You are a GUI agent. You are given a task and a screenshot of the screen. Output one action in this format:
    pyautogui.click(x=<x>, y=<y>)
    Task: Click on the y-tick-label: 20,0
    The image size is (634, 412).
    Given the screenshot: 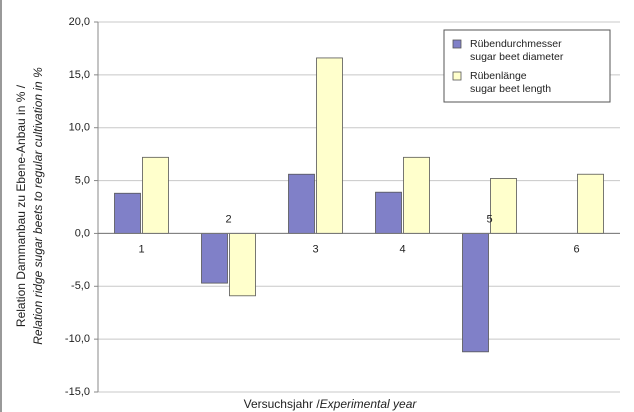 What is the action you would take?
    pyautogui.click(x=79, y=22)
    